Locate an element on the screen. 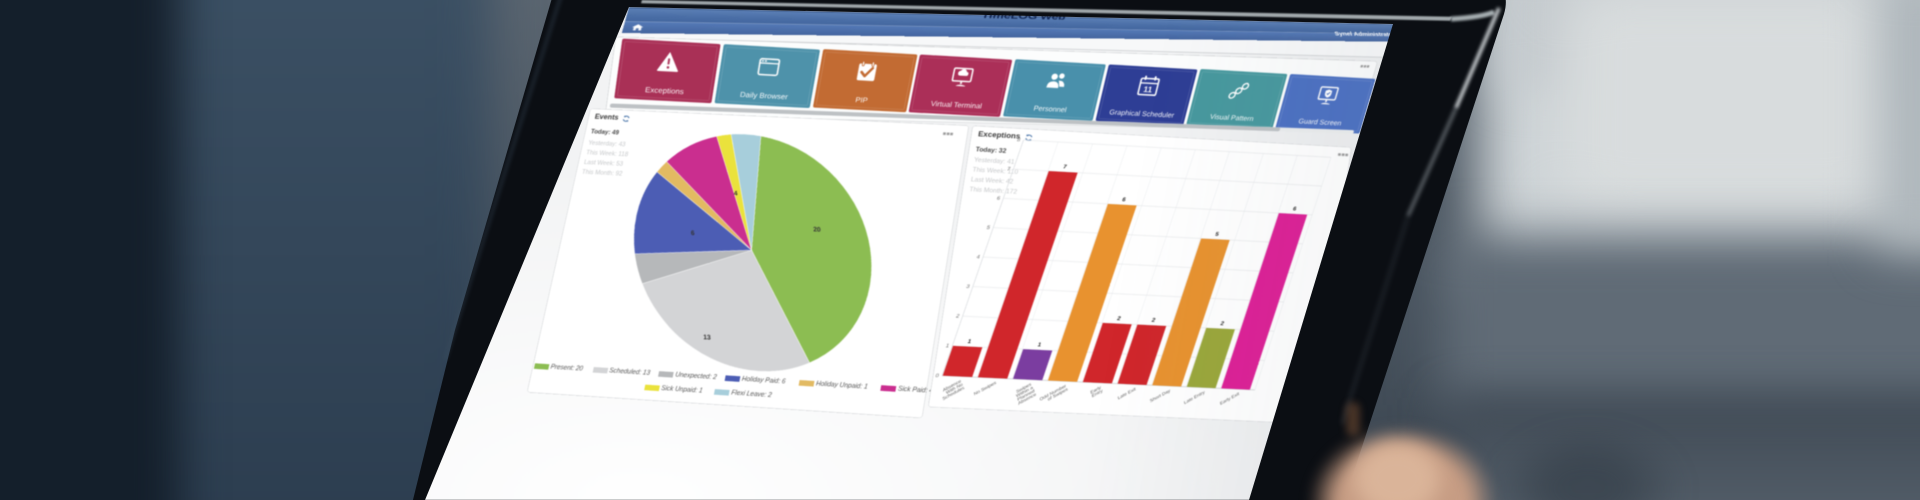 Image resolution: width=1920 pixels, height=500 pixels. svg-text: Late Entry is located at coordinates (1194, 397).